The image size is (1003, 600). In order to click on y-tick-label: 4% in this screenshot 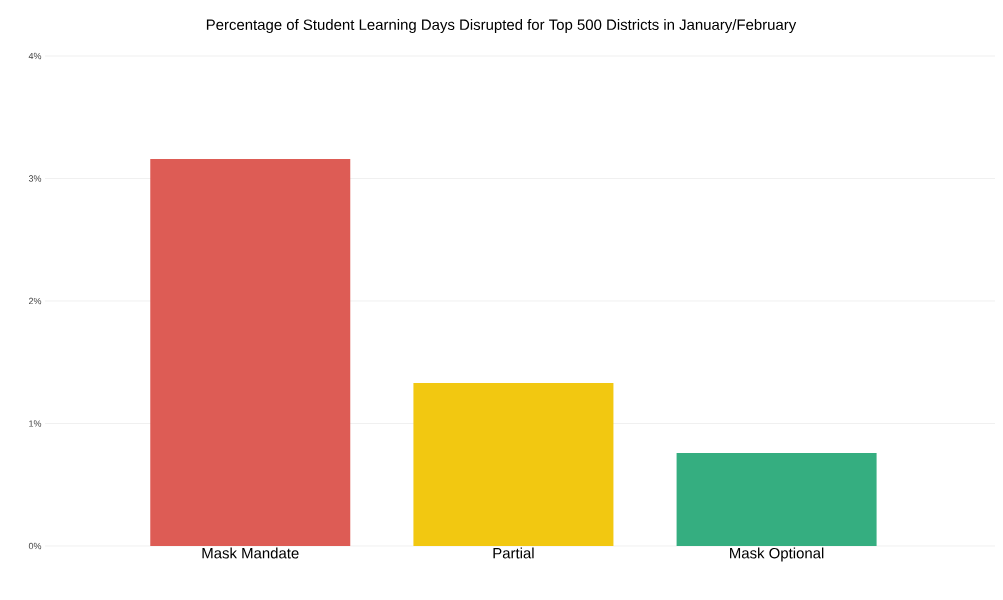, I will do `click(35, 56)`.